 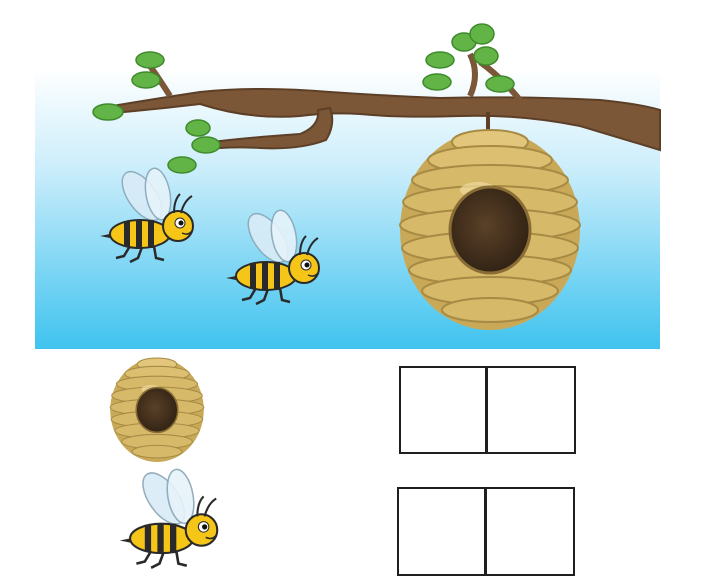 What do you see at coordinates (443, 410) in the screenshot?
I see `count-box-hive-left` at bounding box center [443, 410].